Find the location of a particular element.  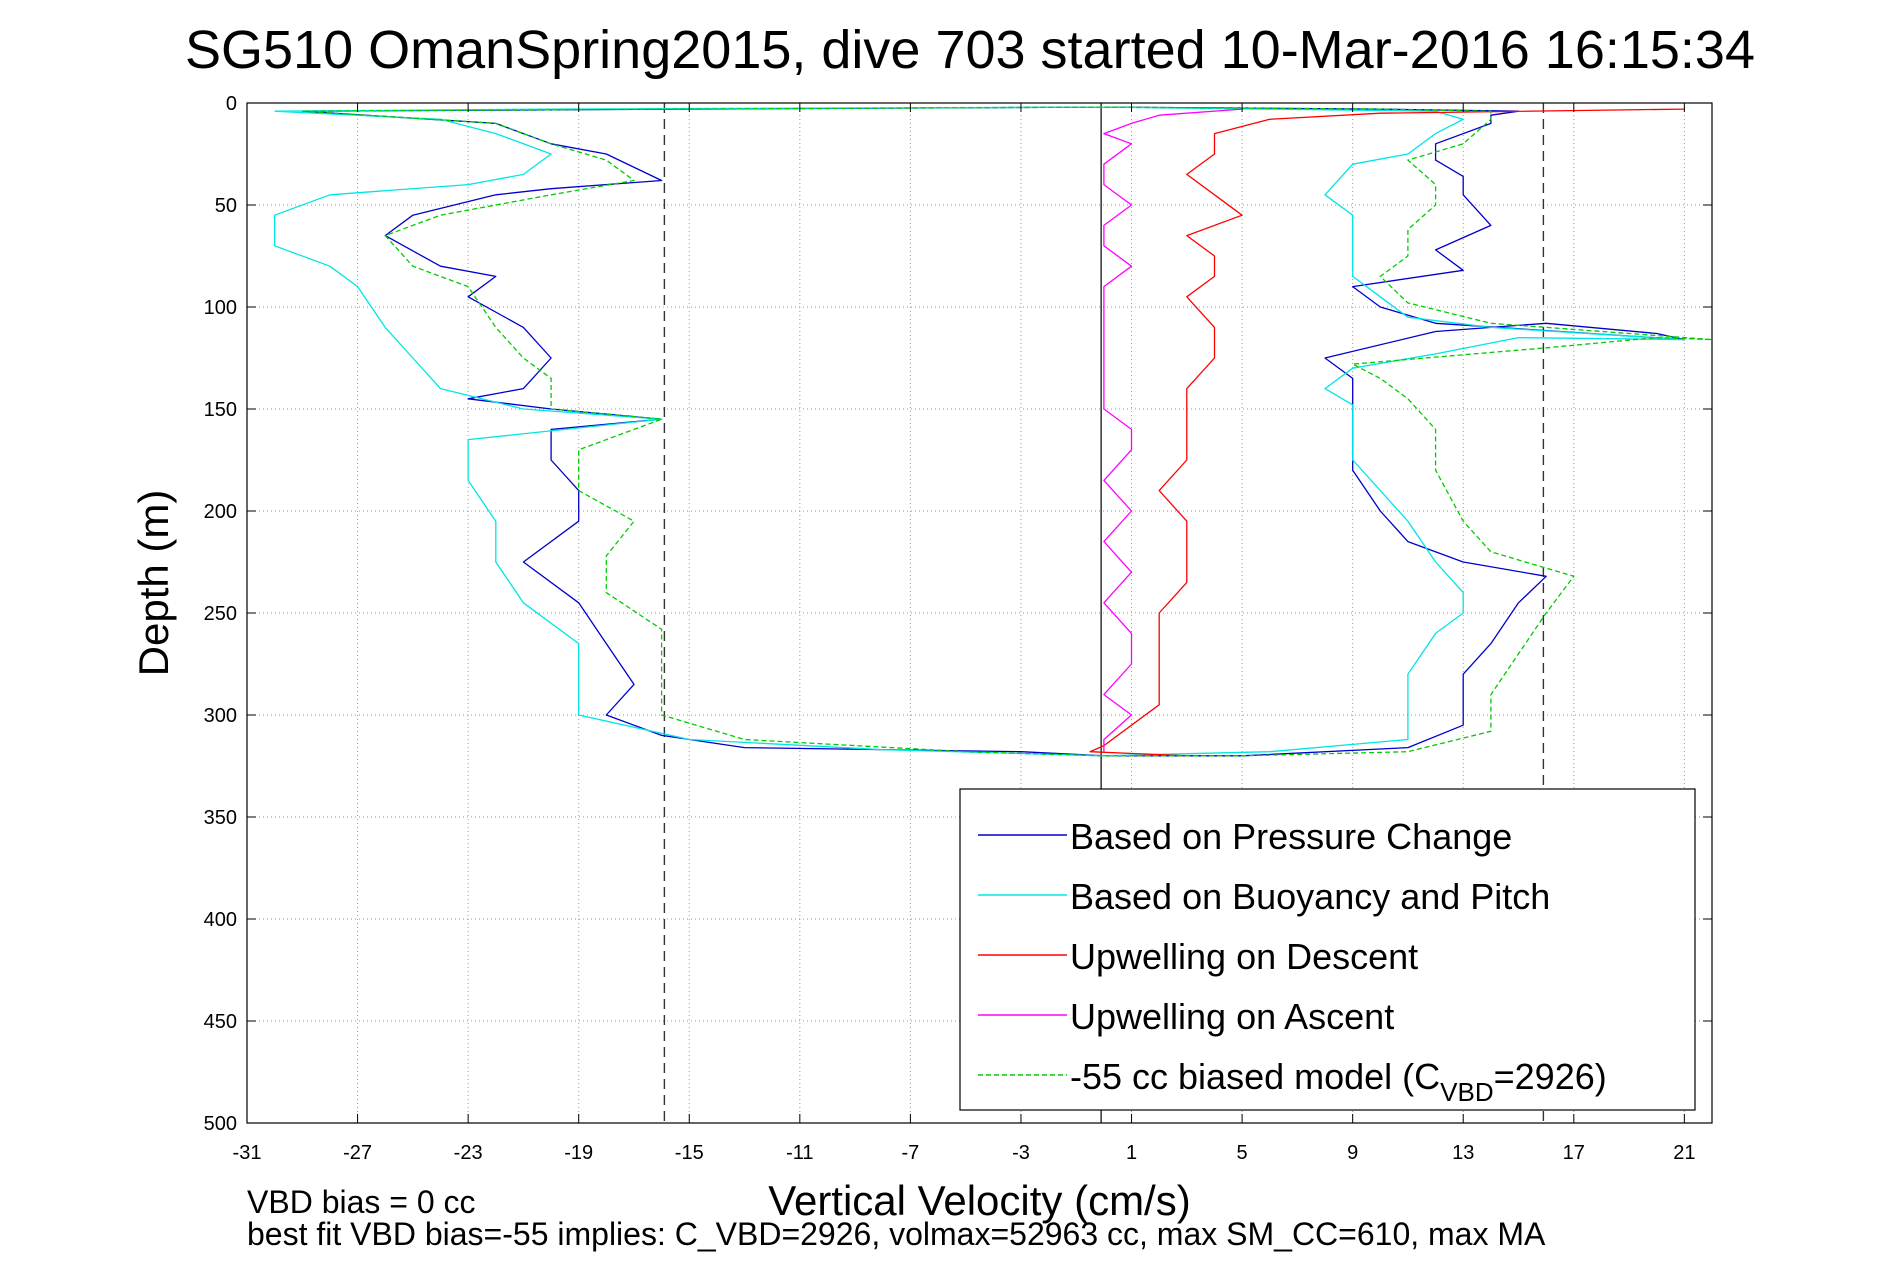

y-tick-label: 150 is located at coordinates (220, 410).